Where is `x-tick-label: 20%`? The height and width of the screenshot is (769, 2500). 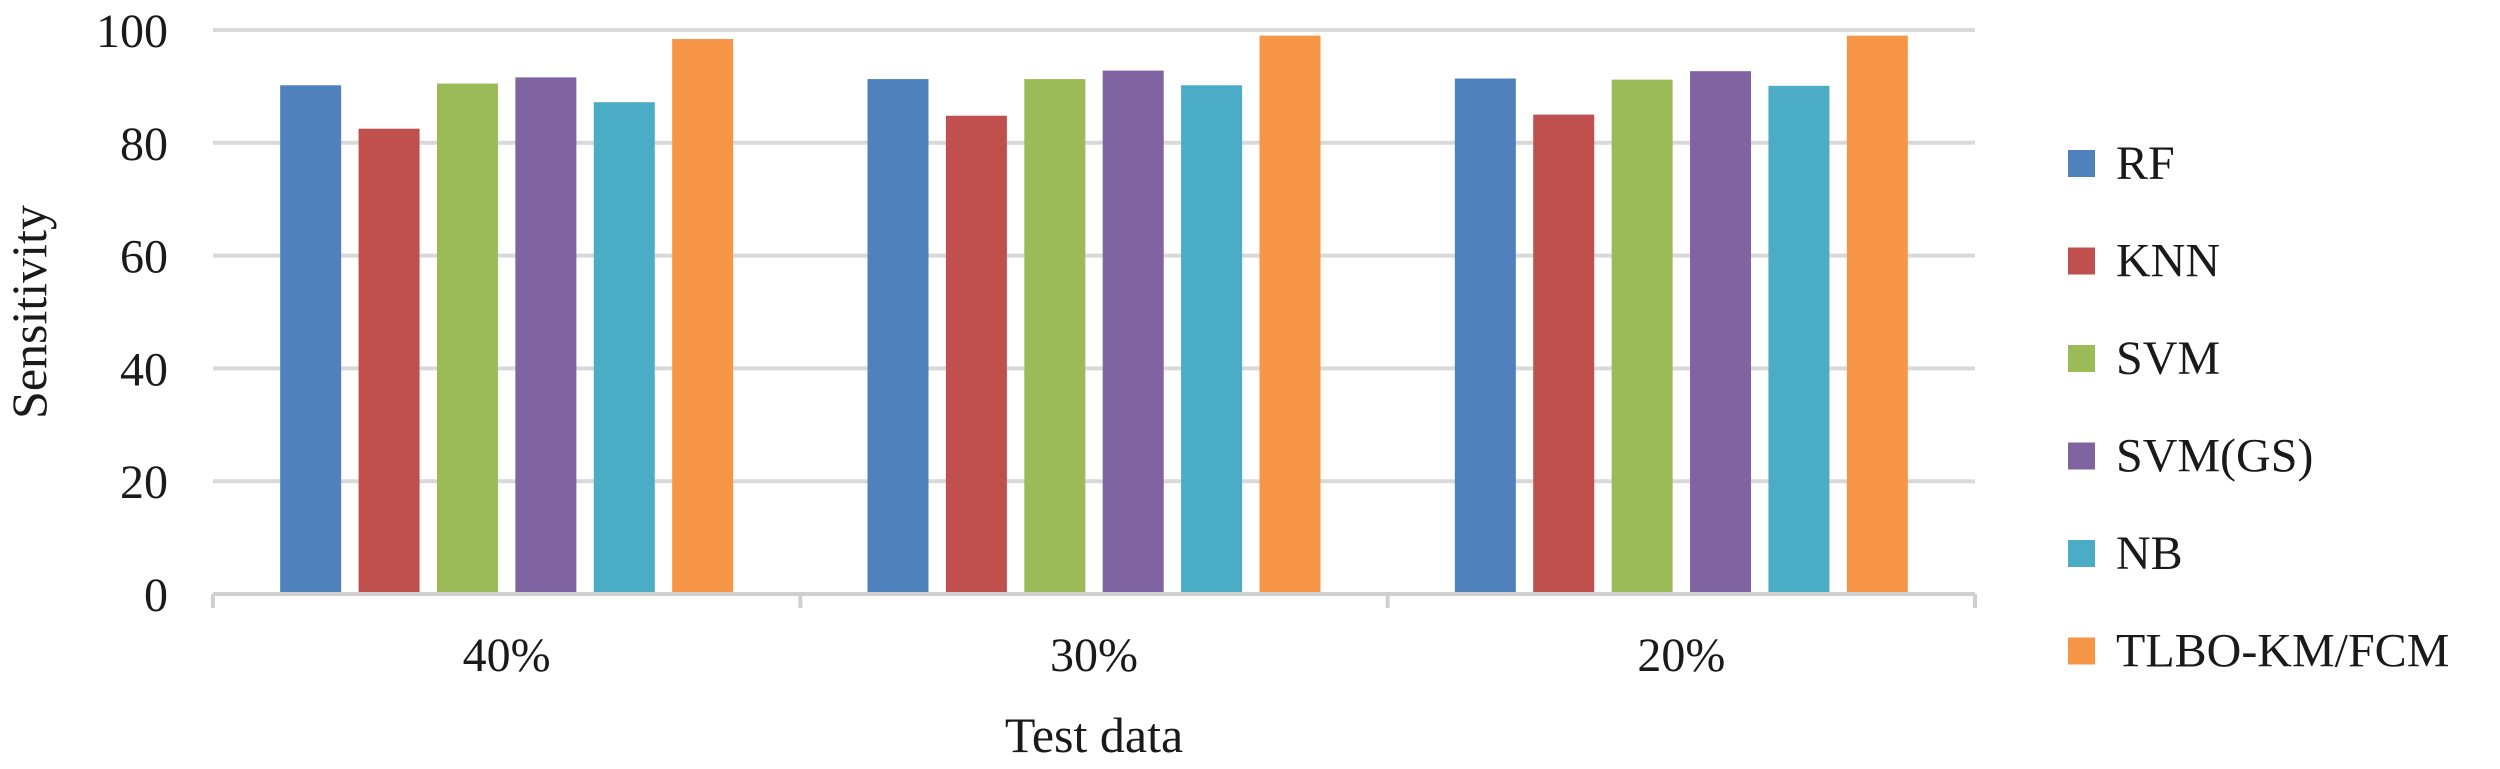
x-tick-label: 20% is located at coordinates (1681, 655).